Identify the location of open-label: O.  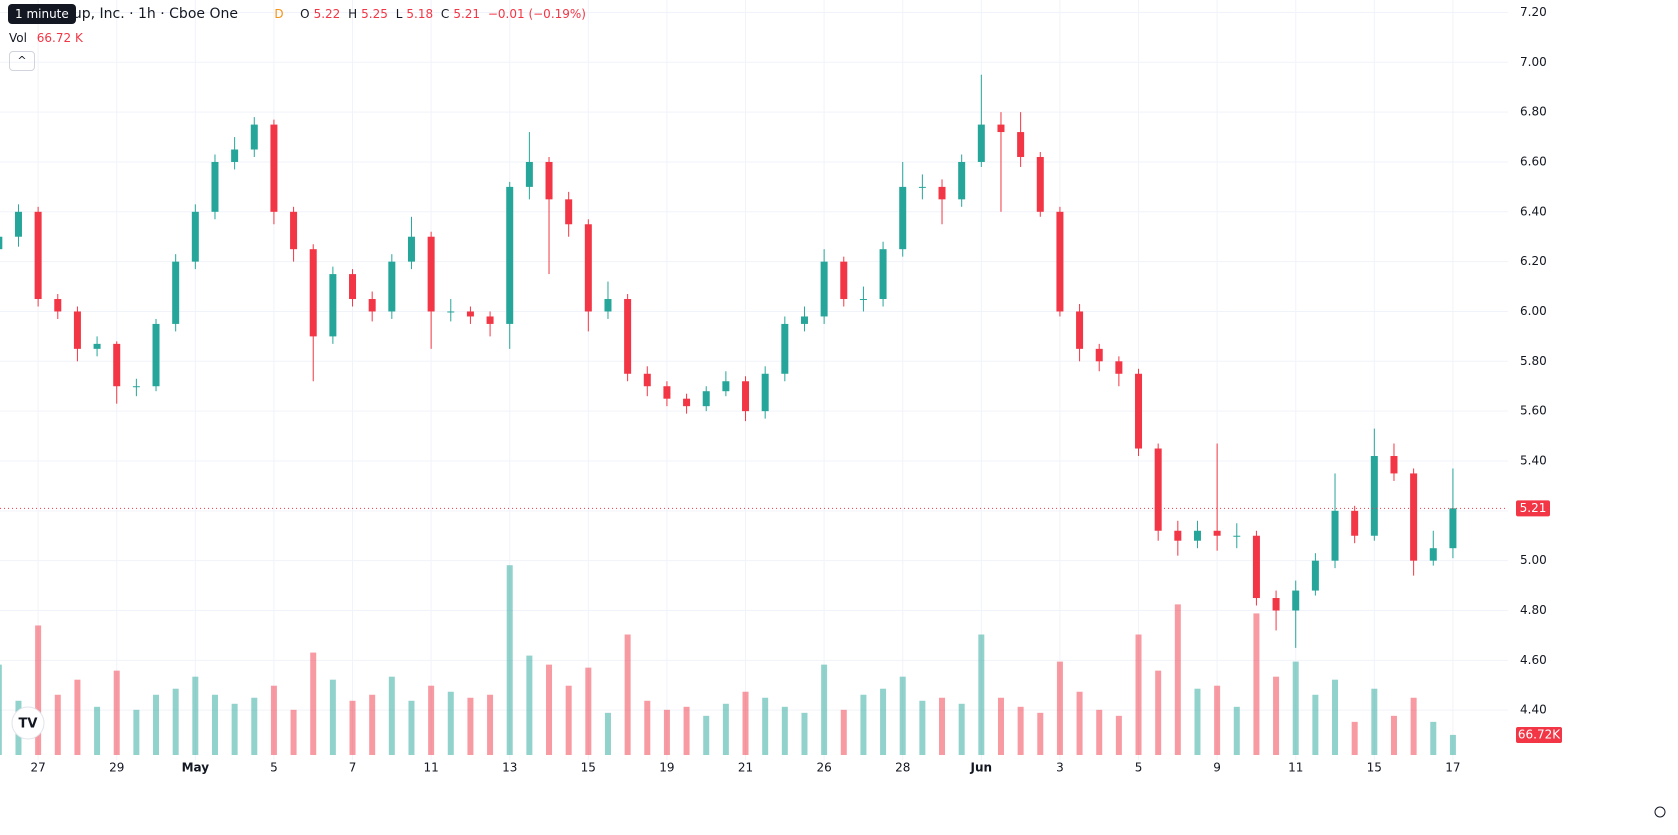
(305, 14).